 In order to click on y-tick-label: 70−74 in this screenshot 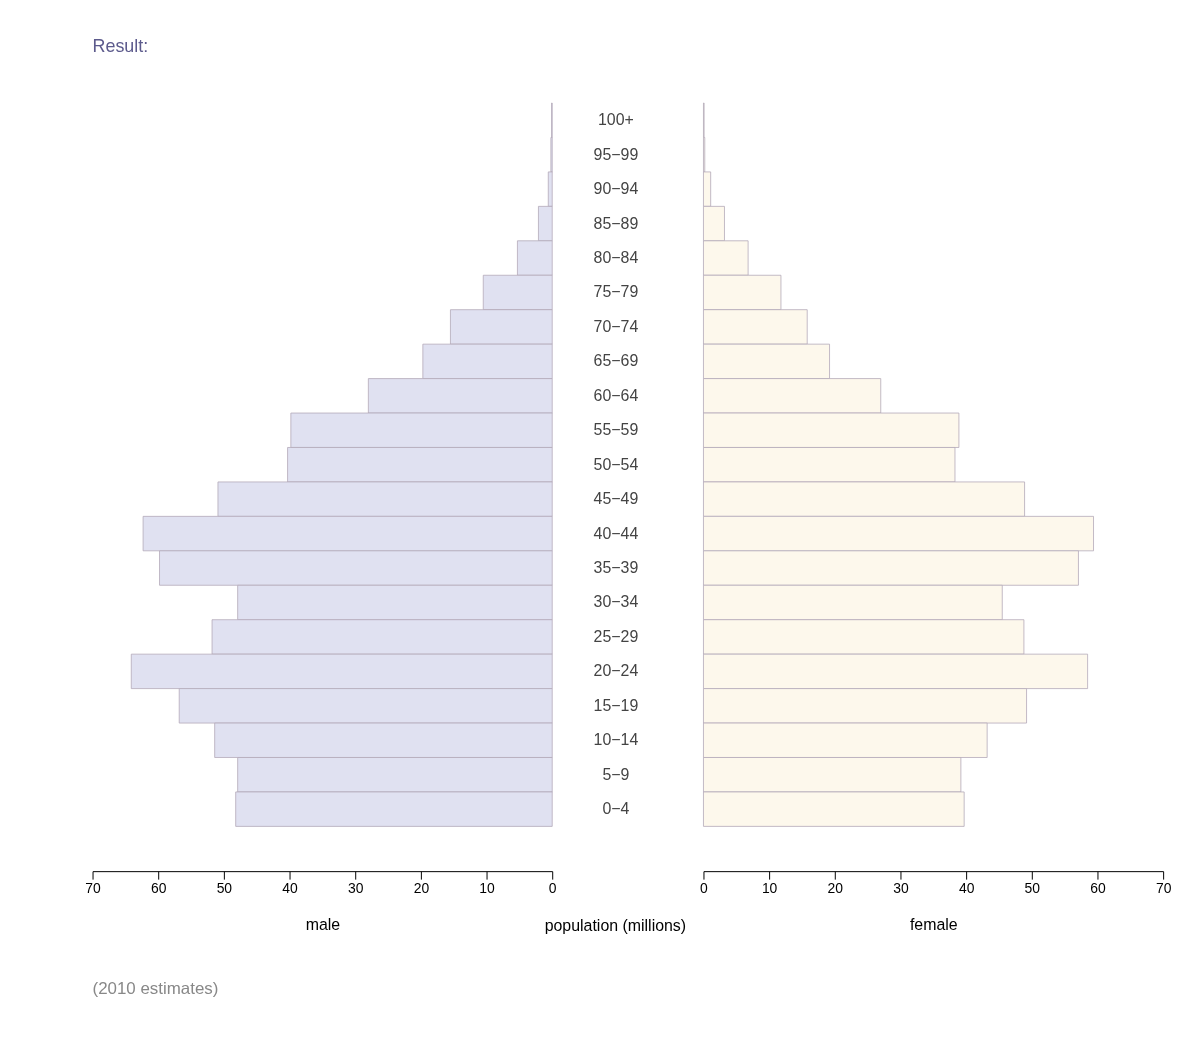, I will do `click(616, 326)`.